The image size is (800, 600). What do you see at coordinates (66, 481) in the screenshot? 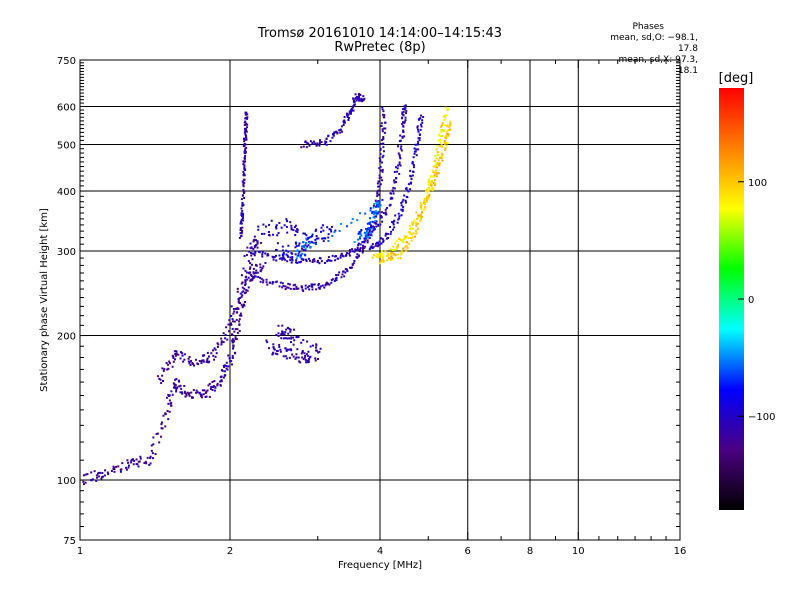
I see `y-tick-label: 100` at bounding box center [66, 481].